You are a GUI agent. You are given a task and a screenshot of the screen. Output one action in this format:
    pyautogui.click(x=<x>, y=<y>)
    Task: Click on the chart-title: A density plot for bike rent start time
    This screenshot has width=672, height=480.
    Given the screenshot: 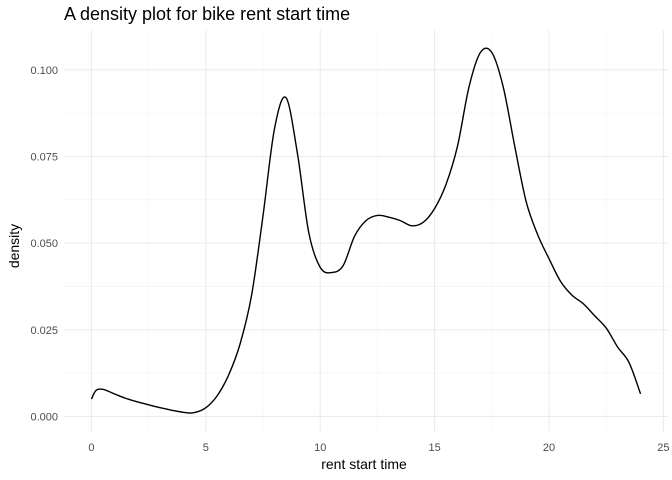 What is the action you would take?
    pyautogui.click(x=207, y=14)
    